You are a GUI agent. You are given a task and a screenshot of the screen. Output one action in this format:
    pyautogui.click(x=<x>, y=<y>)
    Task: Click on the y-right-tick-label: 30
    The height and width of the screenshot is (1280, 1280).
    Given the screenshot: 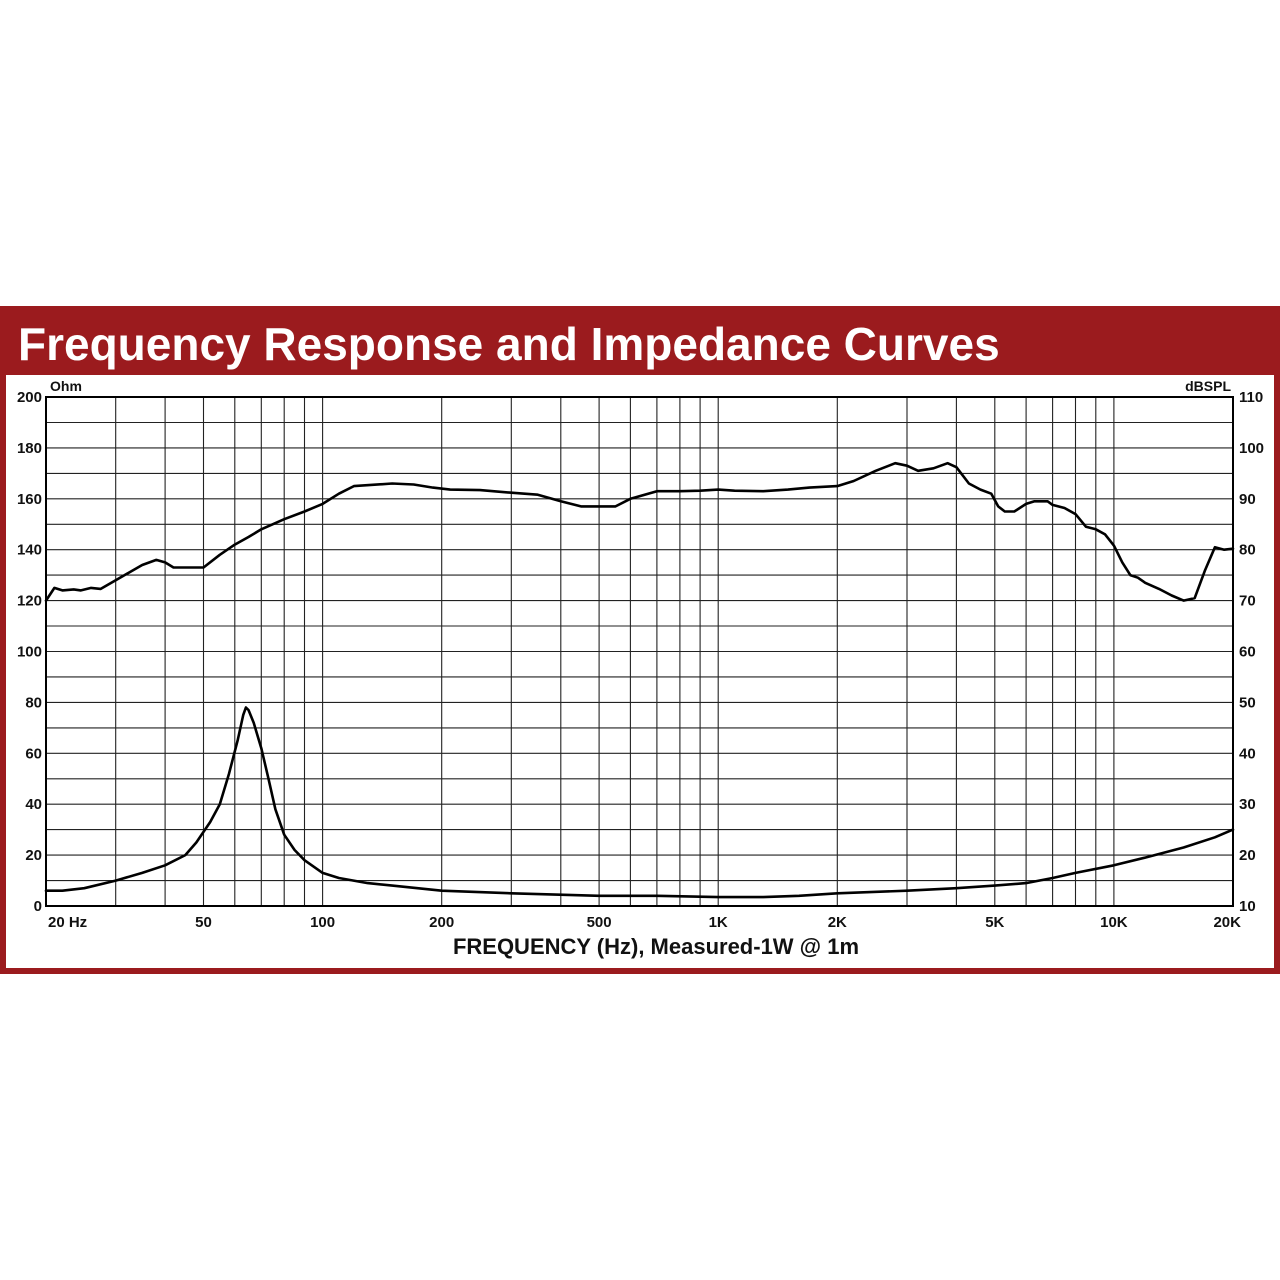 What is the action you would take?
    pyautogui.click(x=1247, y=804)
    